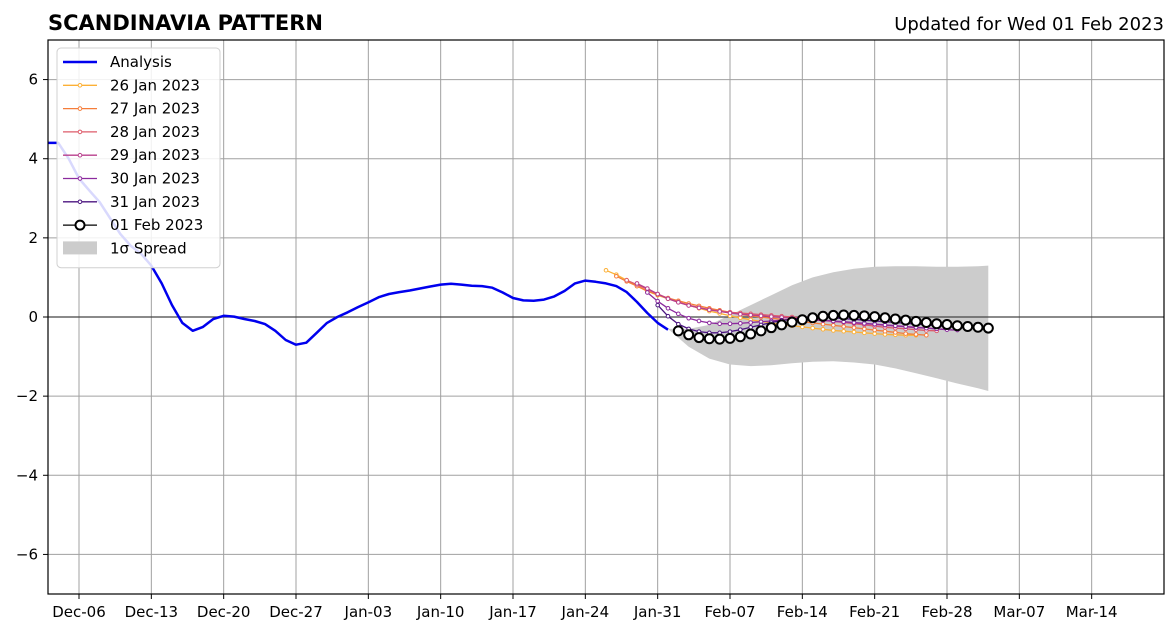 Image resolution: width=1176 pixels, height=633 pixels. What do you see at coordinates (368, 612) in the screenshot?
I see `x-tick-label: Jan-03` at bounding box center [368, 612].